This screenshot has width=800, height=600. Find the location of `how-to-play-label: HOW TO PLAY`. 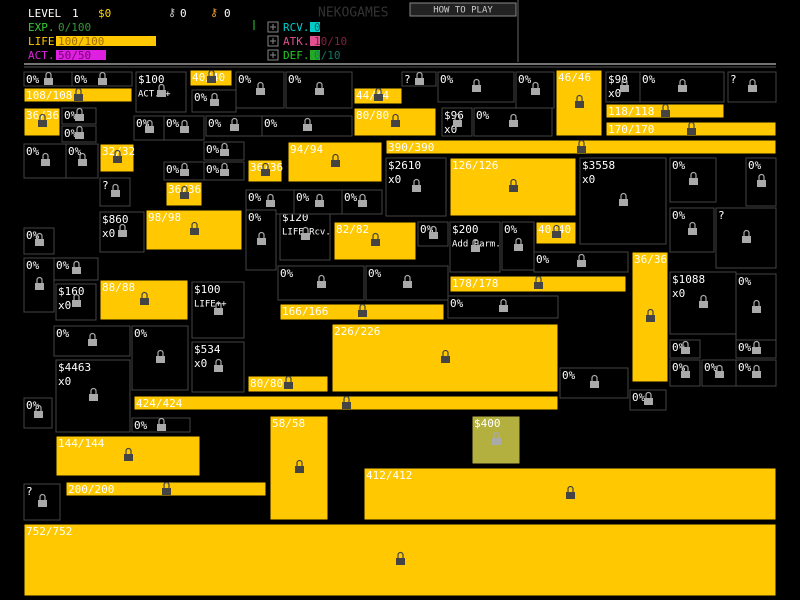

how-to-play-label: HOW TO PLAY is located at coordinates (463, 11).